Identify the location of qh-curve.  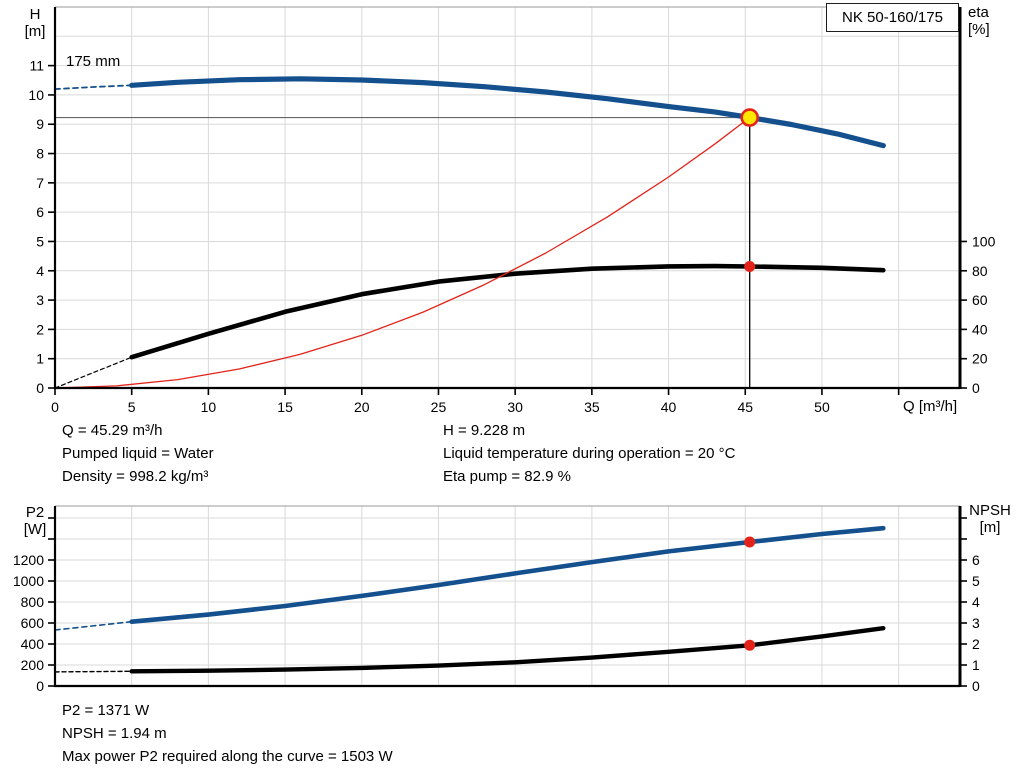
(507, 112).